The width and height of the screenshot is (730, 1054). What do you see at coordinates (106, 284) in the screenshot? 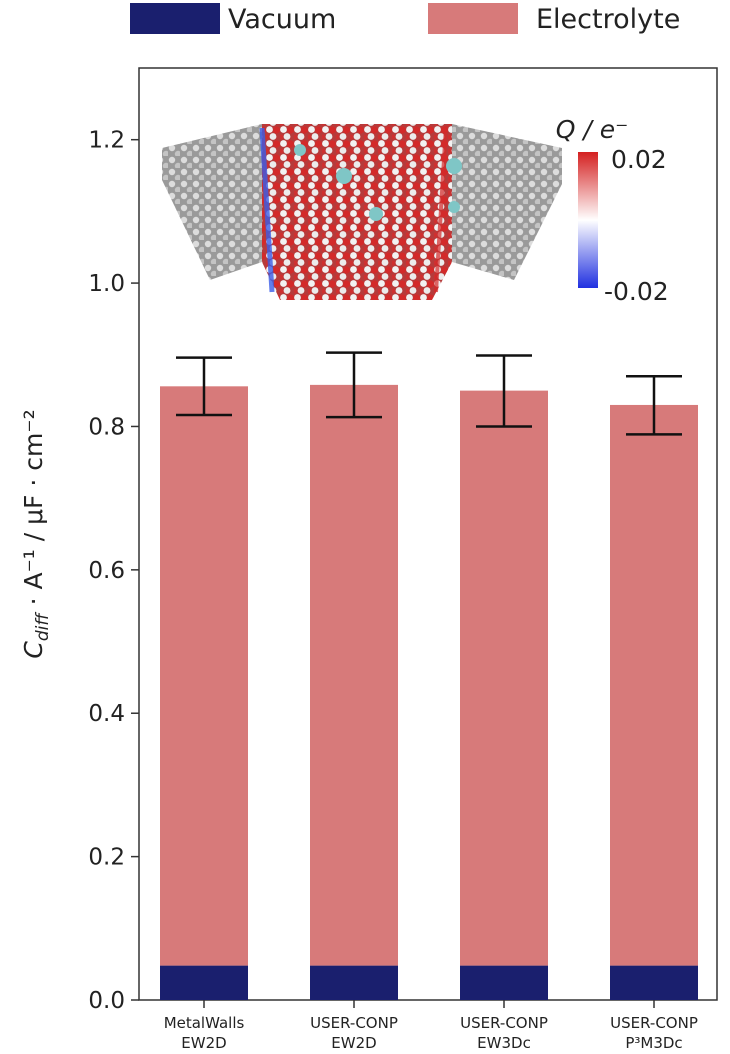
I see `y-tick-label: 1.0` at bounding box center [106, 284].